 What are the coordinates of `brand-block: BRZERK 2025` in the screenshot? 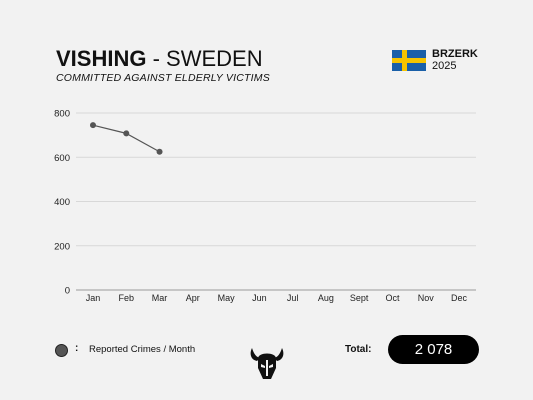 It's located at (455, 60).